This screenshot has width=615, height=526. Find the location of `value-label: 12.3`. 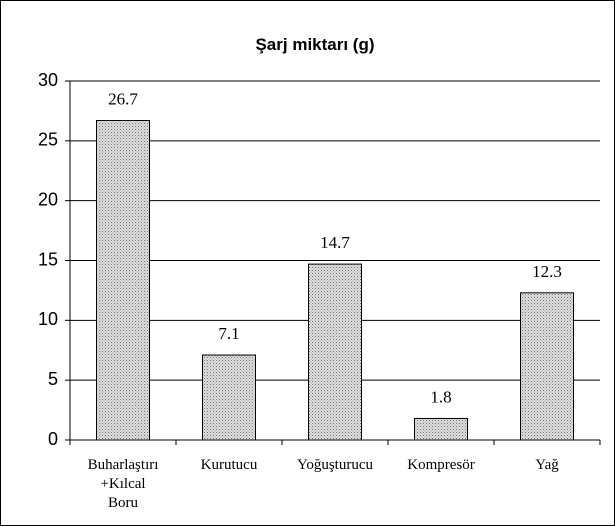

value-label: 12.3 is located at coordinates (547, 271).